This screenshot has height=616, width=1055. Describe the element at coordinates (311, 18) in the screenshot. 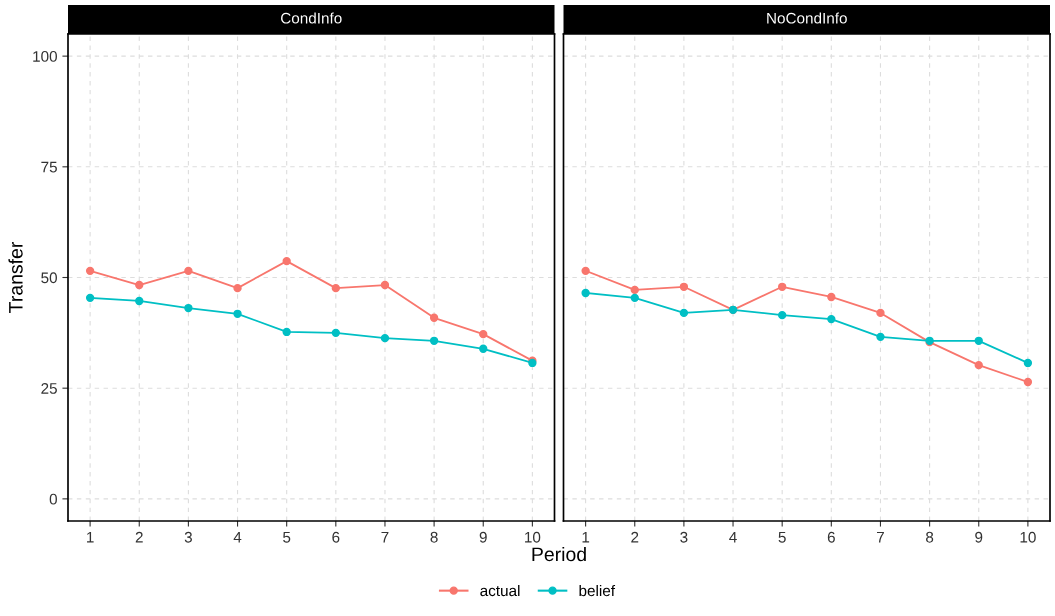

I see `chart-title: CondInfo` at that location.